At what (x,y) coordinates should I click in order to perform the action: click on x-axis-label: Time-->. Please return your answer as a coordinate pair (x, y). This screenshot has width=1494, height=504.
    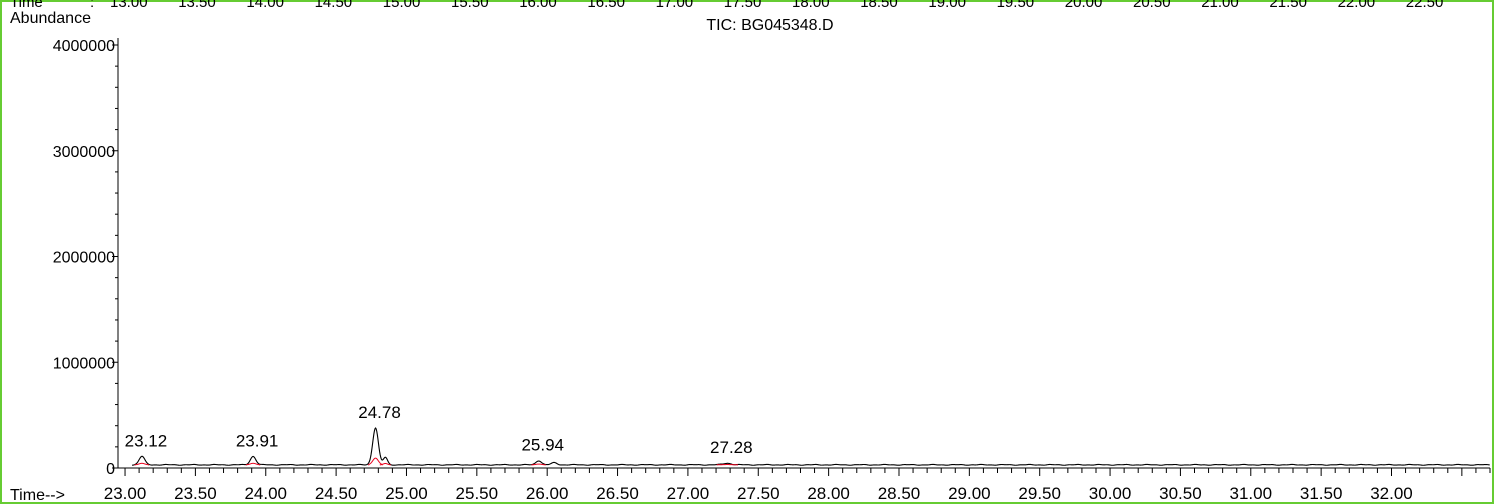
    Looking at the image, I should click on (37, 495).